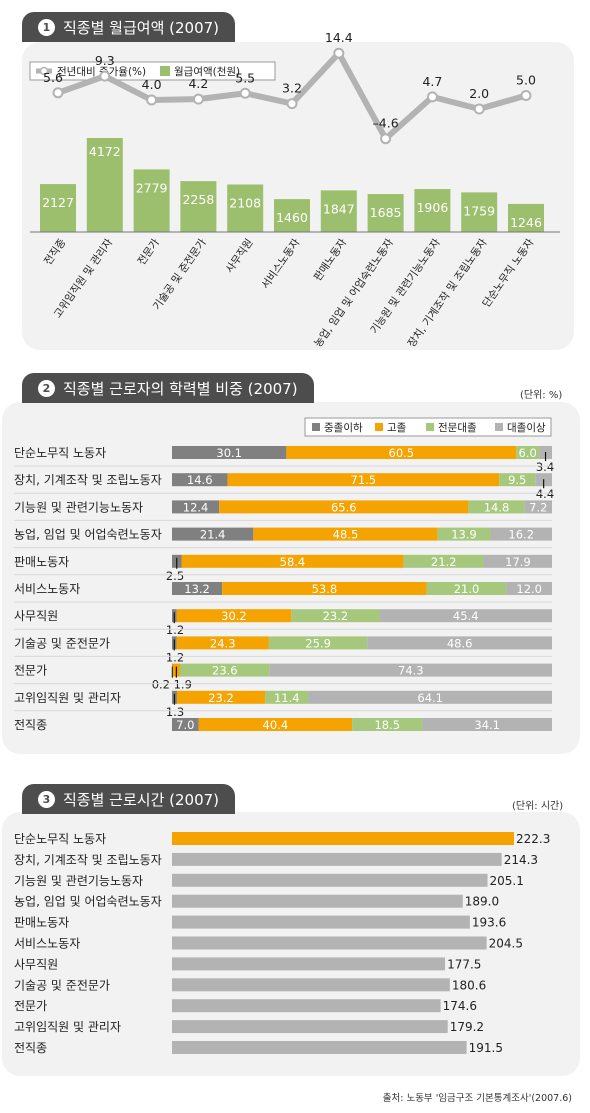 This screenshot has width=590, height=1113. I want to click on education-unit-label: (단위: %), so click(541, 395).